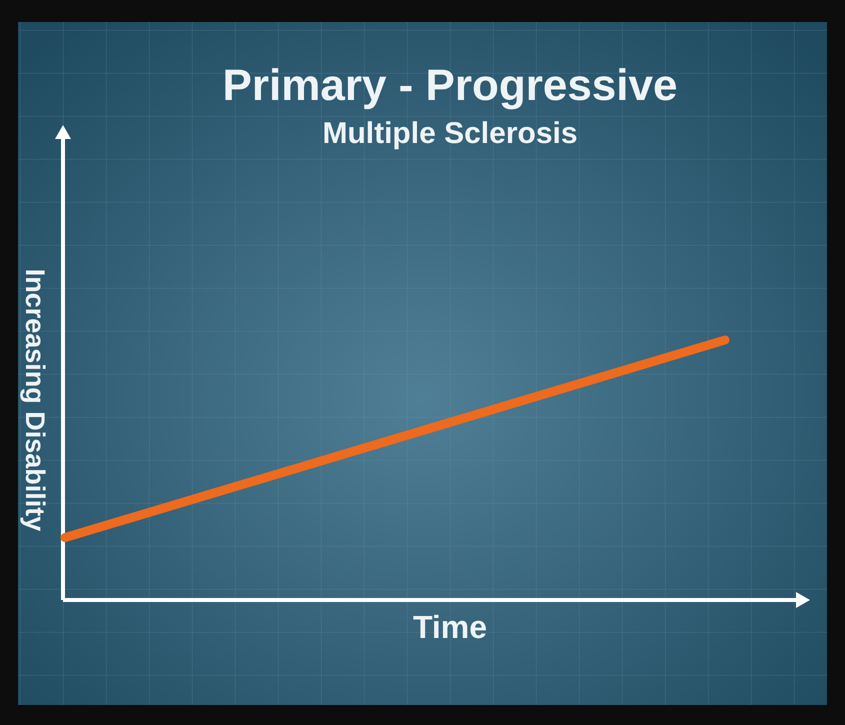  I want to click on y-axis-title: Increasing Disability, so click(35, 400).